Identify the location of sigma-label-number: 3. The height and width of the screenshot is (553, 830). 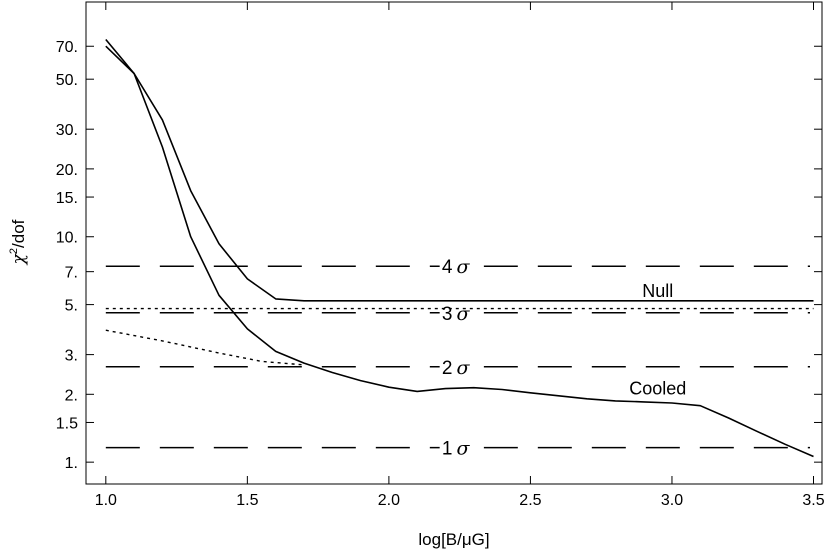
(447, 314).